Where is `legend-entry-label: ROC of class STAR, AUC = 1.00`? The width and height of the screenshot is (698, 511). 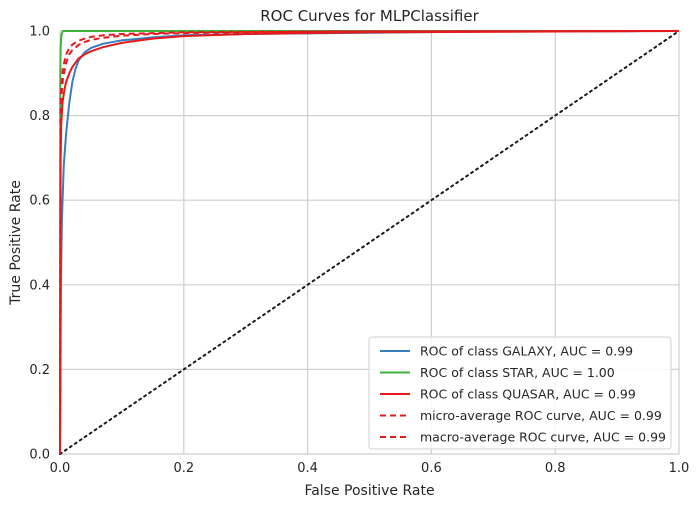 legend-entry-label: ROC of class STAR, AUC = 1.00 is located at coordinates (517, 372).